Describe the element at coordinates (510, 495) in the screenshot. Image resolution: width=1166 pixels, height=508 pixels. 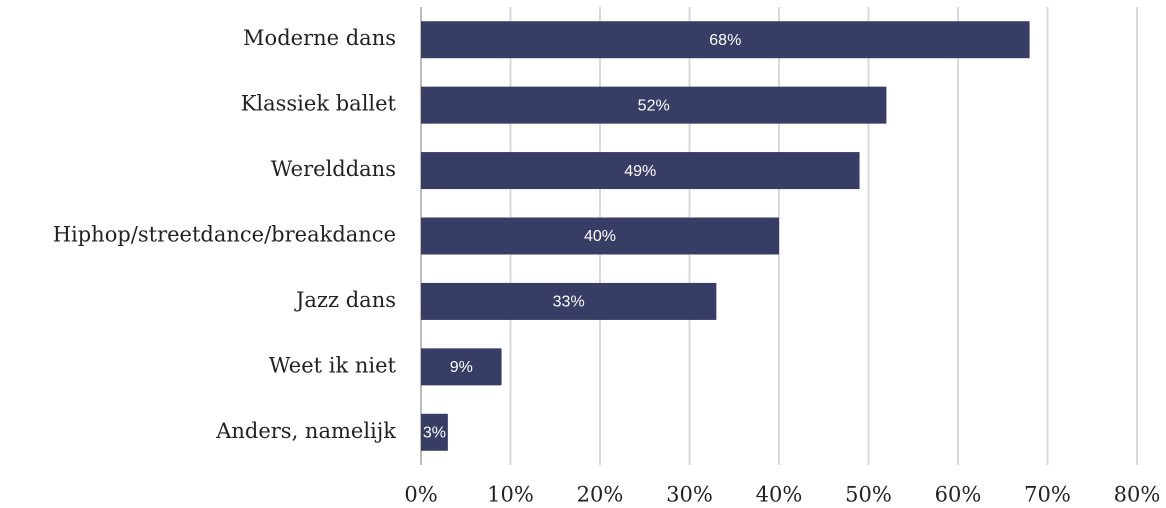
I see `x-tick-label: 10%` at that location.